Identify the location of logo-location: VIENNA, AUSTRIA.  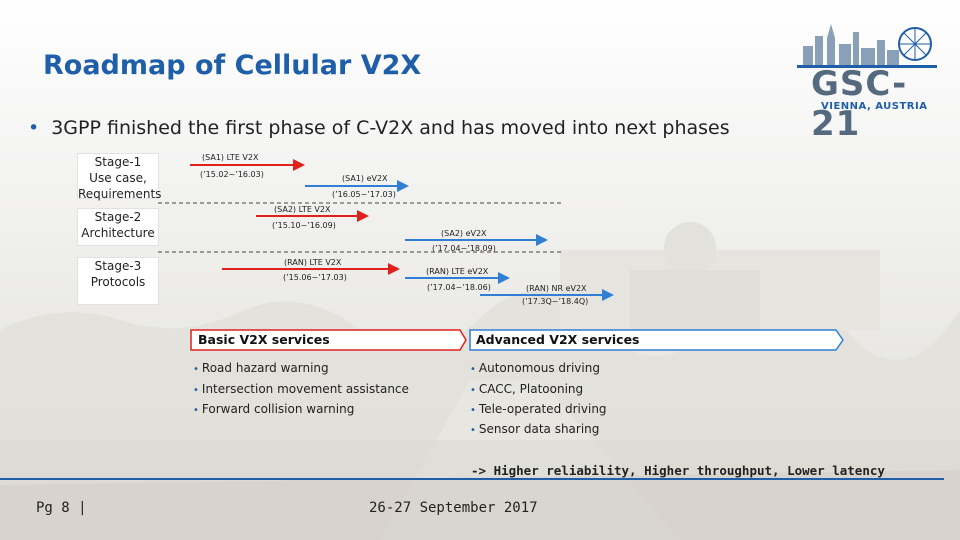
(874, 106).